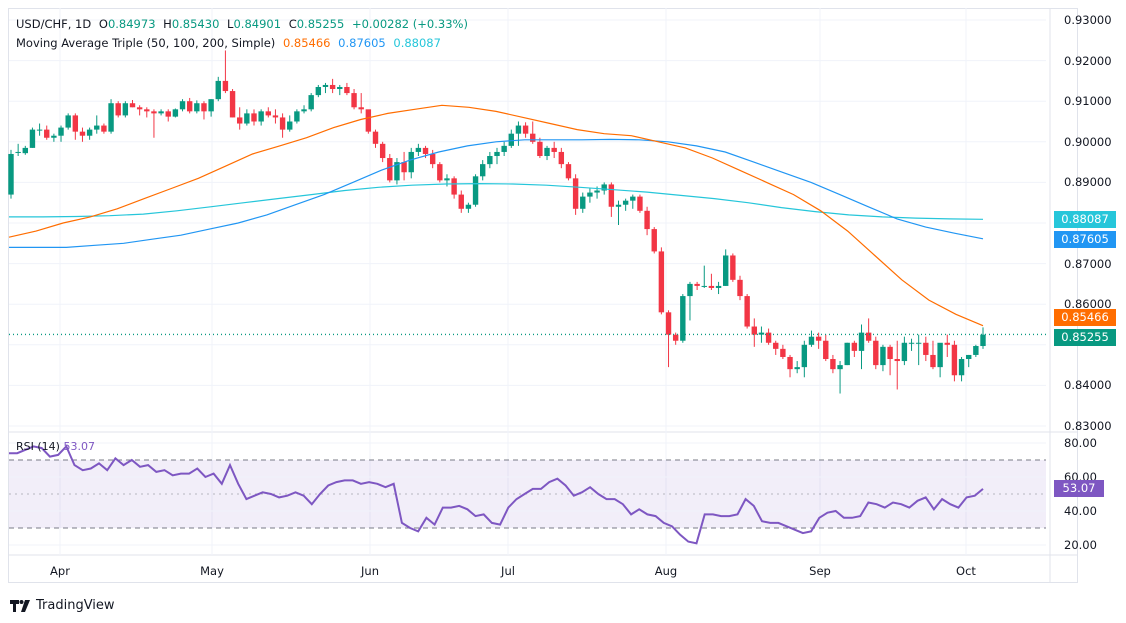 This screenshot has width=1126, height=623. I want to click on rsi-value: 53.07, so click(79, 446).